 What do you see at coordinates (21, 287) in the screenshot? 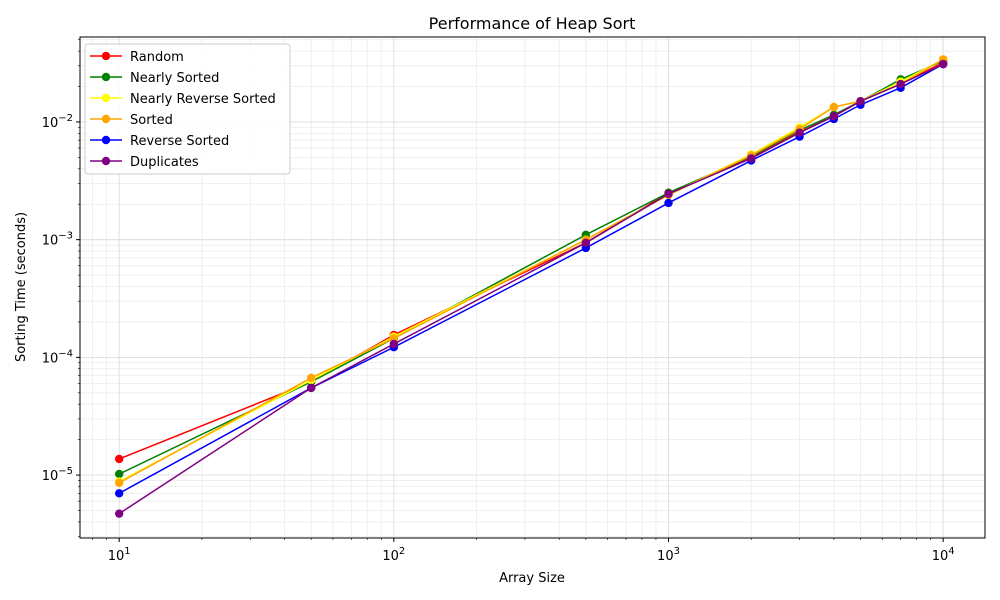
I see `y-axis-label: Sorting Time (seconds)` at bounding box center [21, 287].